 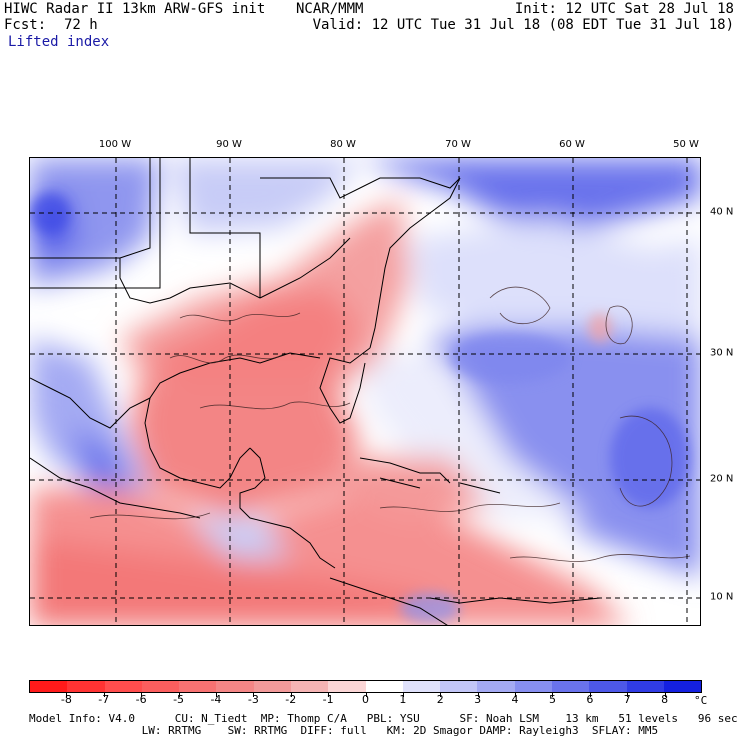 I want to click on colorbar-tick-label: 3, so click(x=478, y=699).